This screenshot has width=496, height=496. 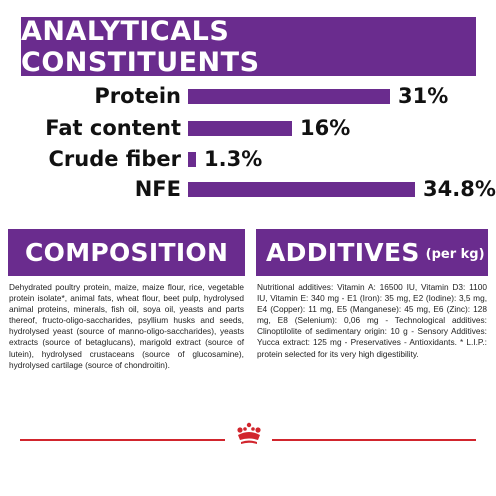 I want to click on constituent-value: 34.8%, so click(x=459, y=189).